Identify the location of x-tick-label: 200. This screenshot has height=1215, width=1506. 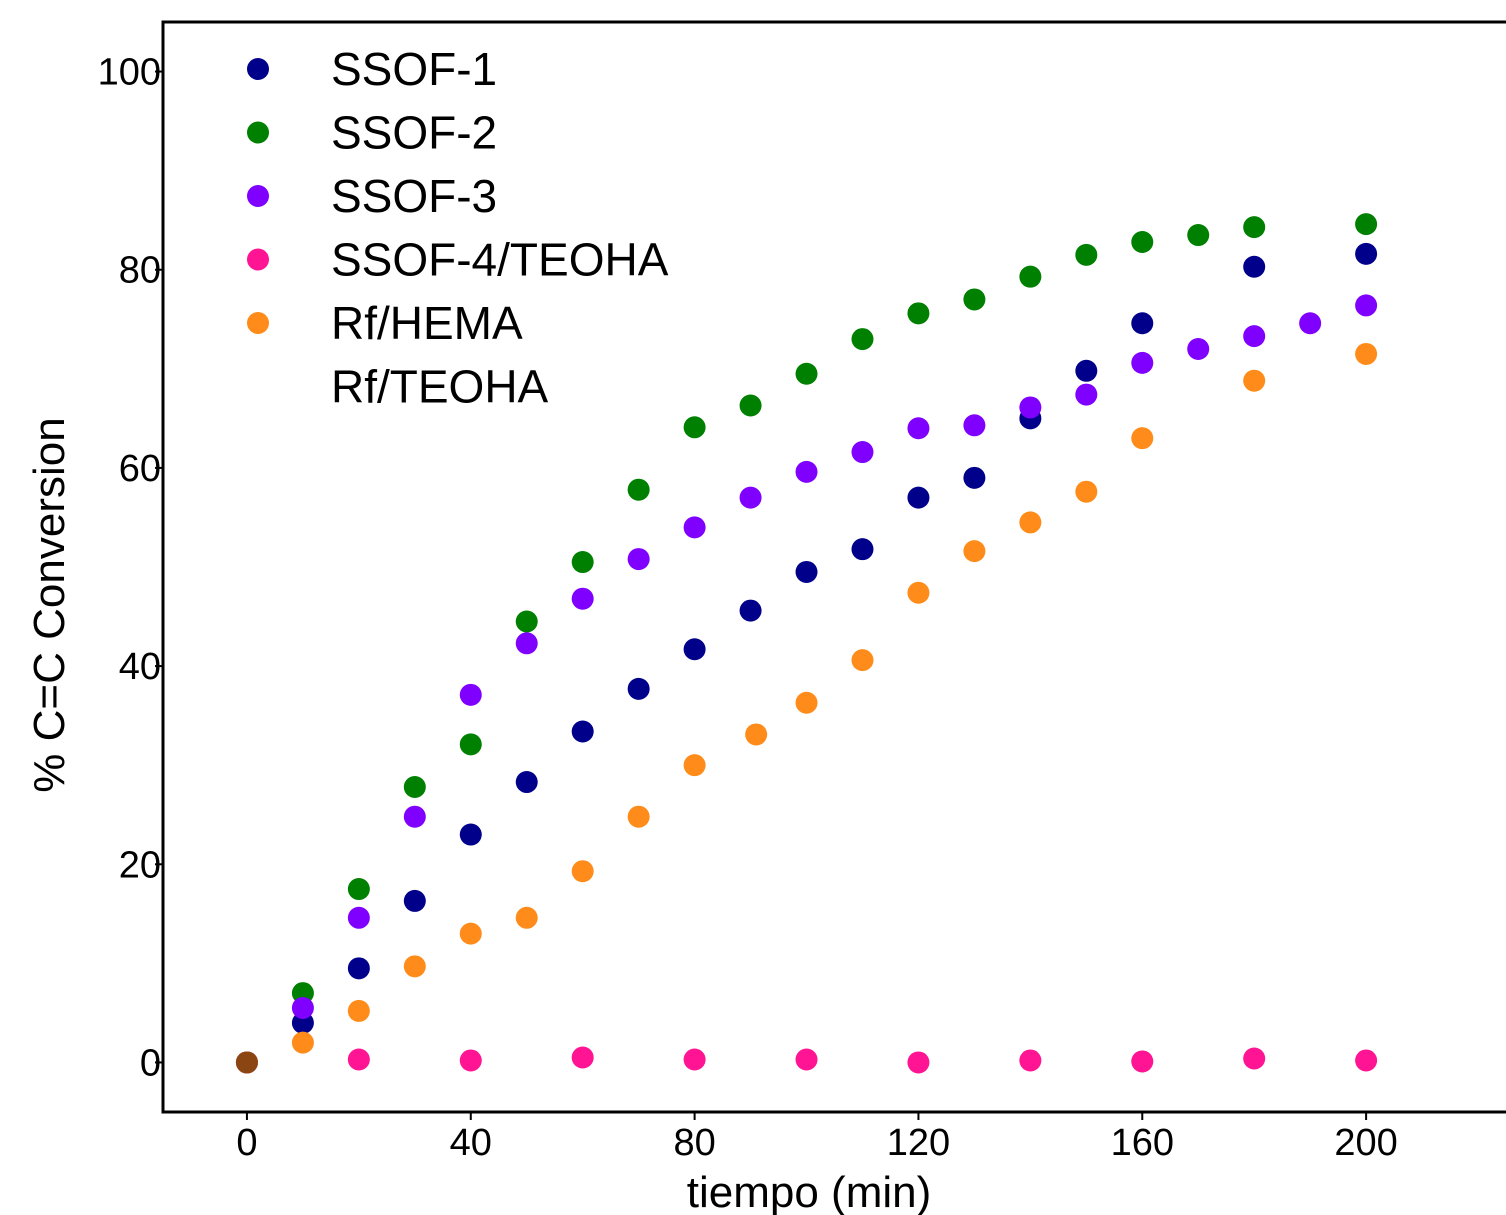
(1365, 1143).